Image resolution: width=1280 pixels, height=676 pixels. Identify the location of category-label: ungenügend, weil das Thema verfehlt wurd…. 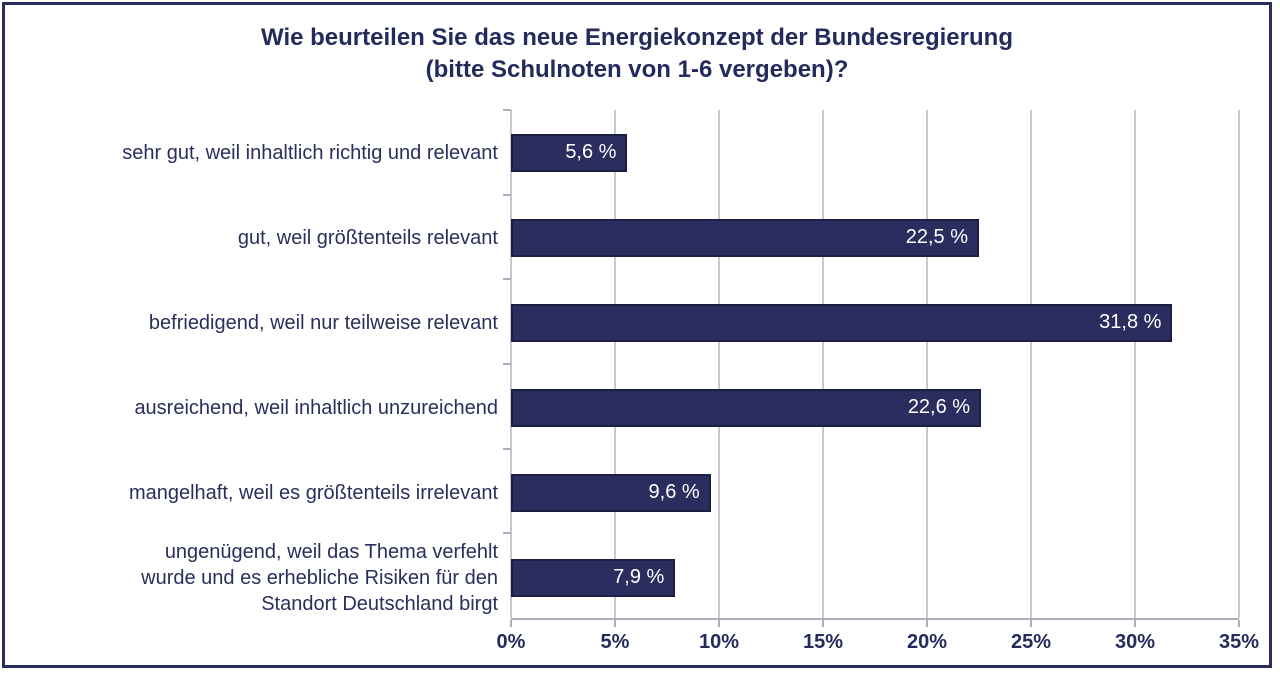
(319, 577).